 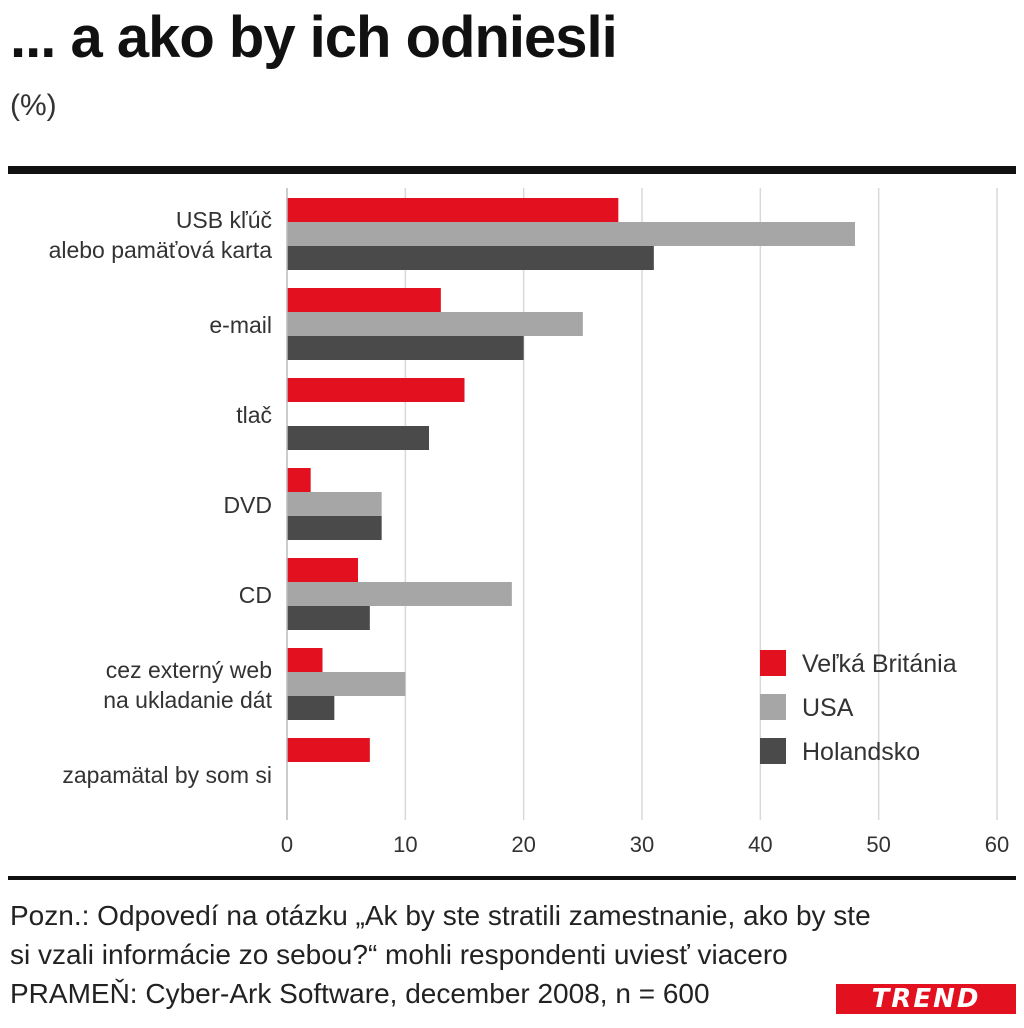 What do you see at coordinates (328, 618) in the screenshot?
I see `bar-5-holandsko` at bounding box center [328, 618].